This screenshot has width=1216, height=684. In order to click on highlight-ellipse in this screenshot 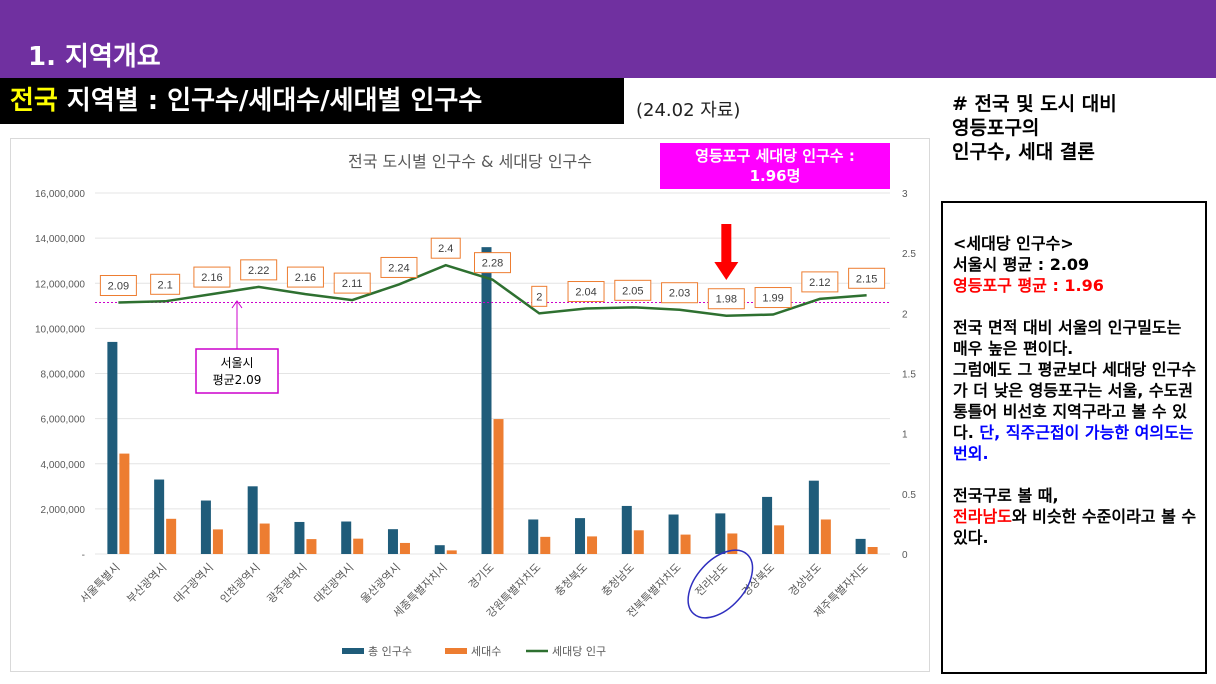, I will do `click(720, 584)`.